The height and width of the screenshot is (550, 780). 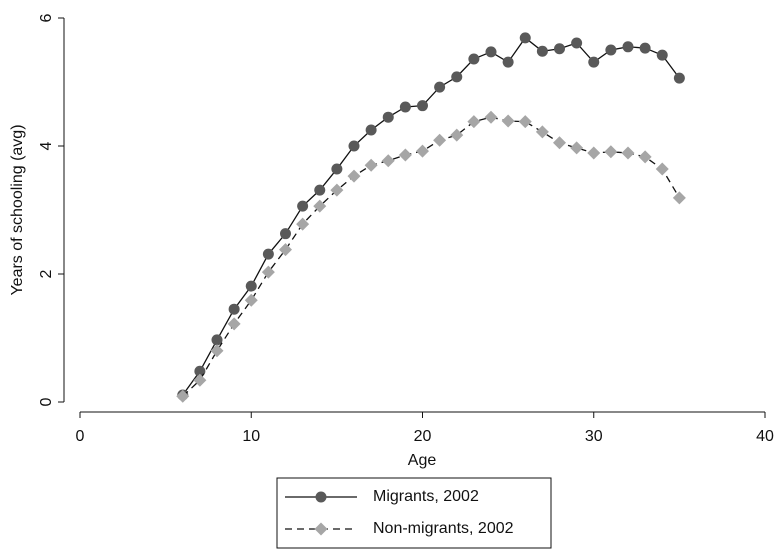 What do you see at coordinates (251, 436) in the screenshot?
I see `x-tick-label: 10` at bounding box center [251, 436].